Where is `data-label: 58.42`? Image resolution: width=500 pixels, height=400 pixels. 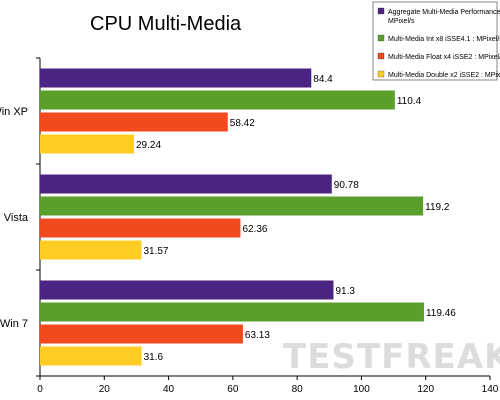
data-label: 58.42 is located at coordinates (242, 123).